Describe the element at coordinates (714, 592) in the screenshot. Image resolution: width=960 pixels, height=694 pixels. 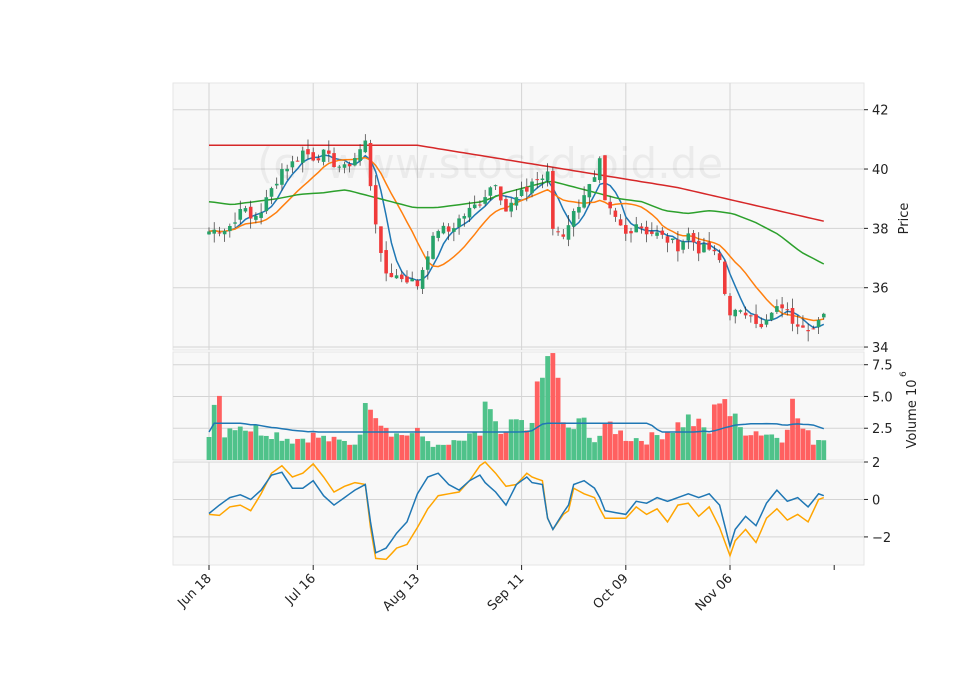
I see `x-tick-label: Nov 06` at that location.